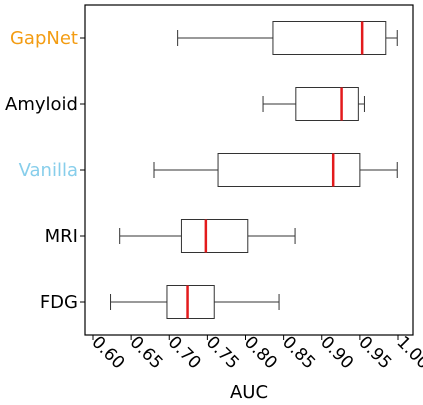 This screenshot has height=405, width=423. Describe the element at coordinates (249, 392) in the screenshot. I see `x-axis-label: AUC` at that location.